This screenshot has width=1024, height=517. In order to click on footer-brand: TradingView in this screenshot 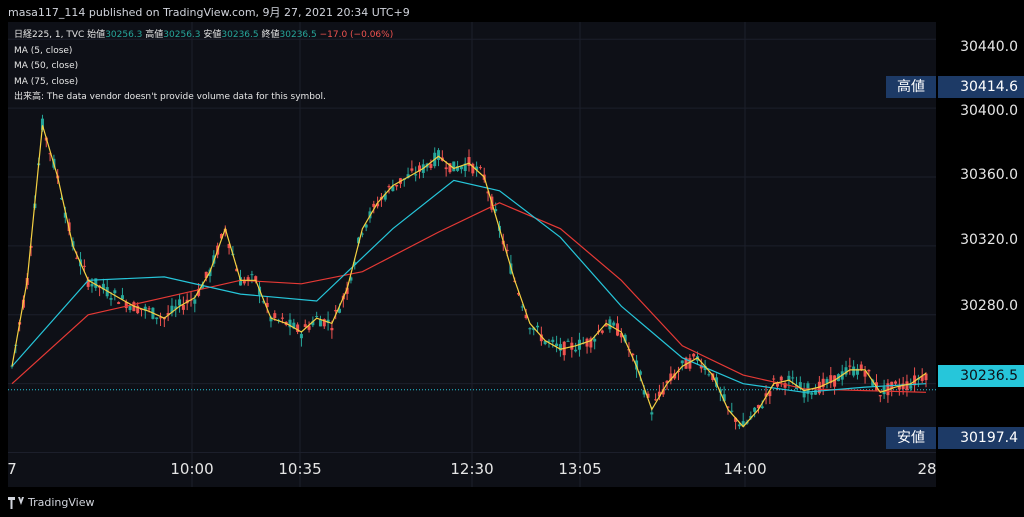, I will do `click(61, 502)`.